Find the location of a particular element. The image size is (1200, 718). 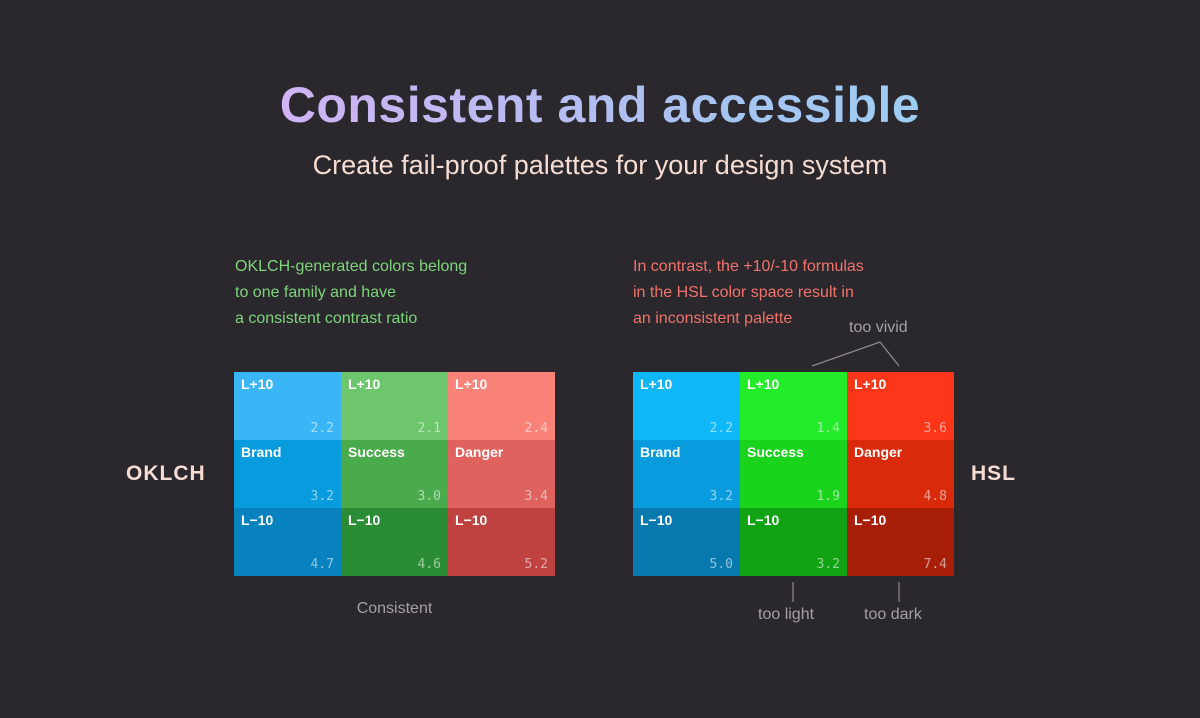

page-title: Consistent and accessible is located at coordinates (600, 105).